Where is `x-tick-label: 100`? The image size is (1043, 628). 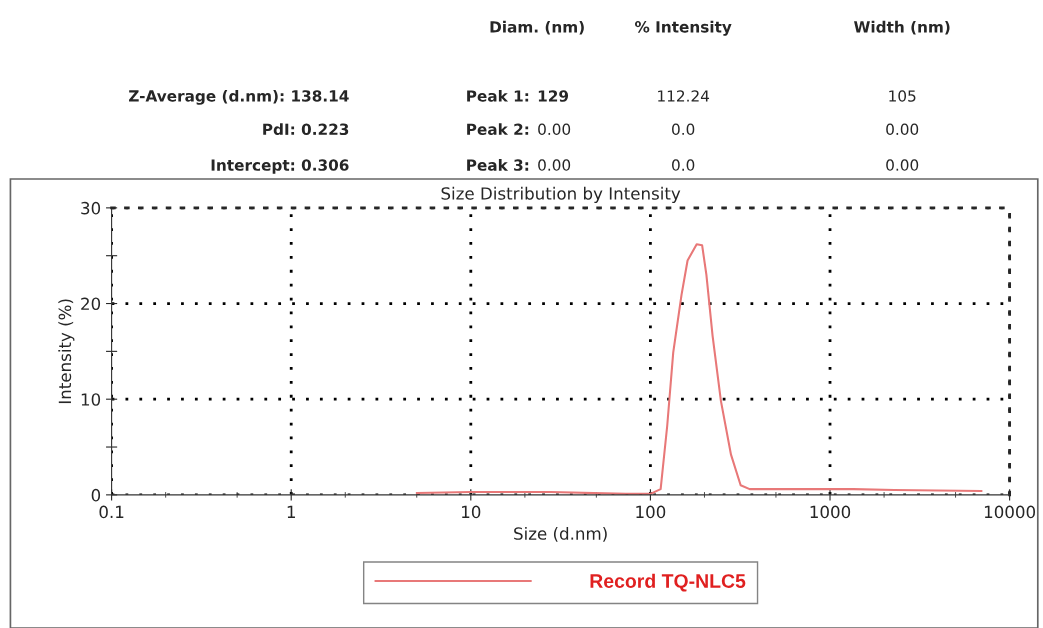 x-tick-label: 100 is located at coordinates (651, 512).